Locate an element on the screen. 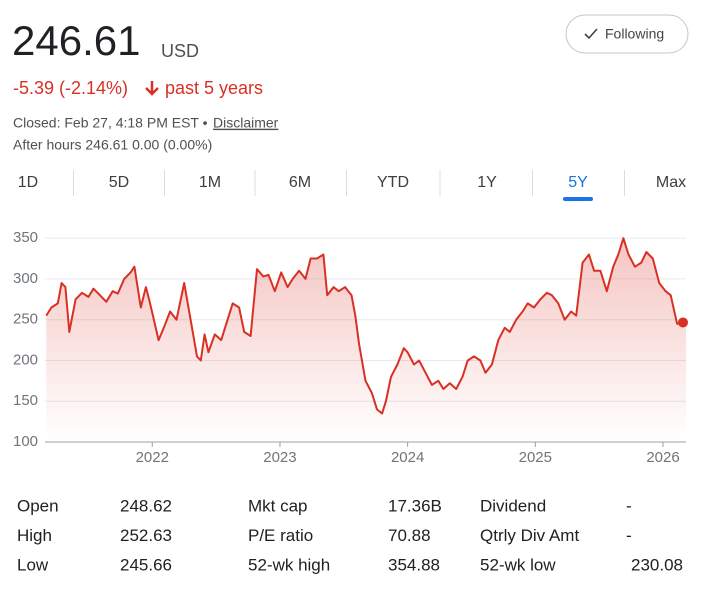 The image size is (702, 596). tab: Max is located at coordinates (671, 182).